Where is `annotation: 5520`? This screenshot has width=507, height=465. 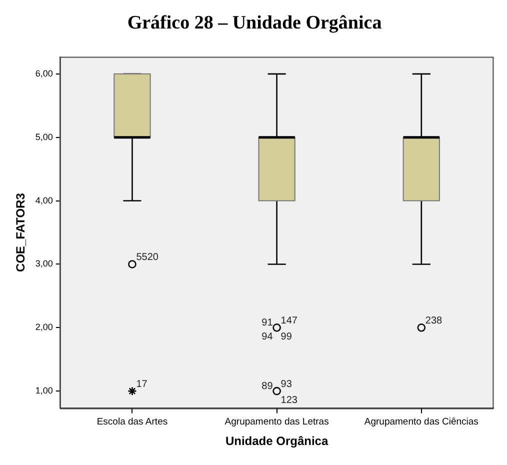
annotation: 5520 is located at coordinates (147, 257).